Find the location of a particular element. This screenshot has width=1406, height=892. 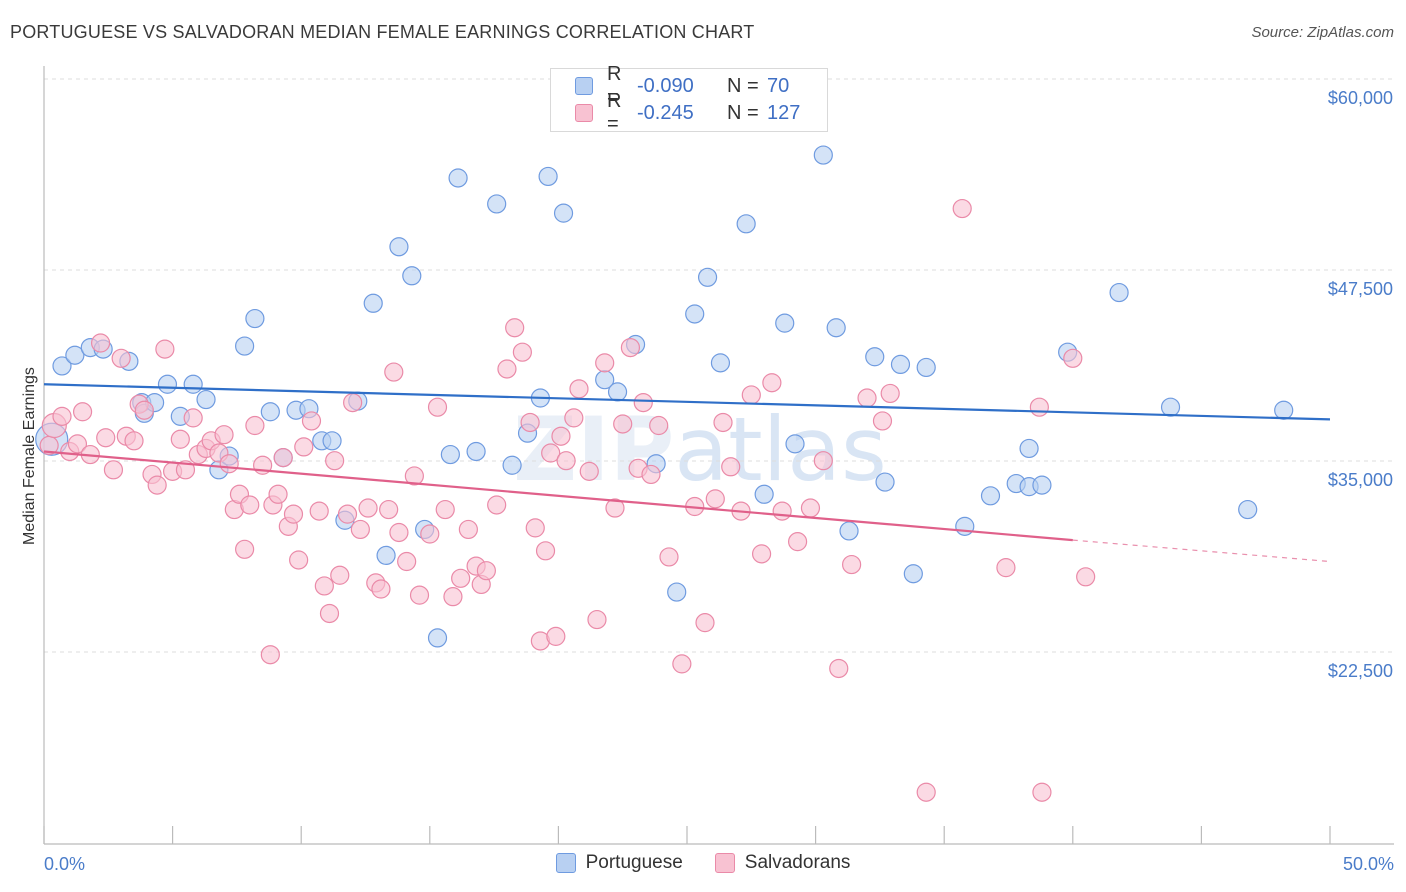

legend-row-portuguese: R = -0.090 N = 70 is located at coordinates (682, 85).